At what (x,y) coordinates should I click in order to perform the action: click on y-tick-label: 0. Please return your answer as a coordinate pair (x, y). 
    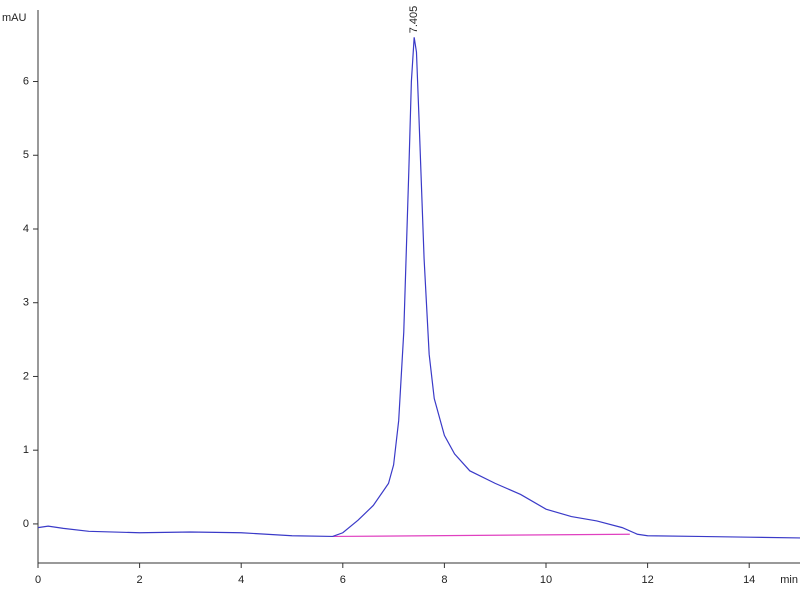
    Looking at the image, I should click on (26, 524).